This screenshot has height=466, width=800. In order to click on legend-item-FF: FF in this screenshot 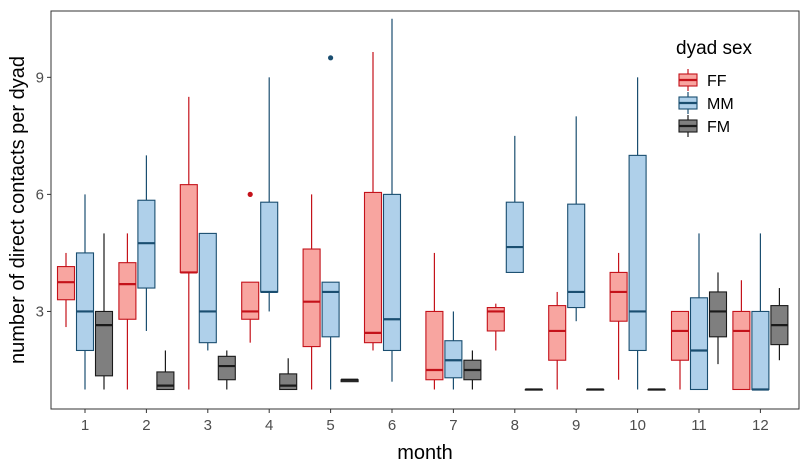, I will do `click(702, 80)`.